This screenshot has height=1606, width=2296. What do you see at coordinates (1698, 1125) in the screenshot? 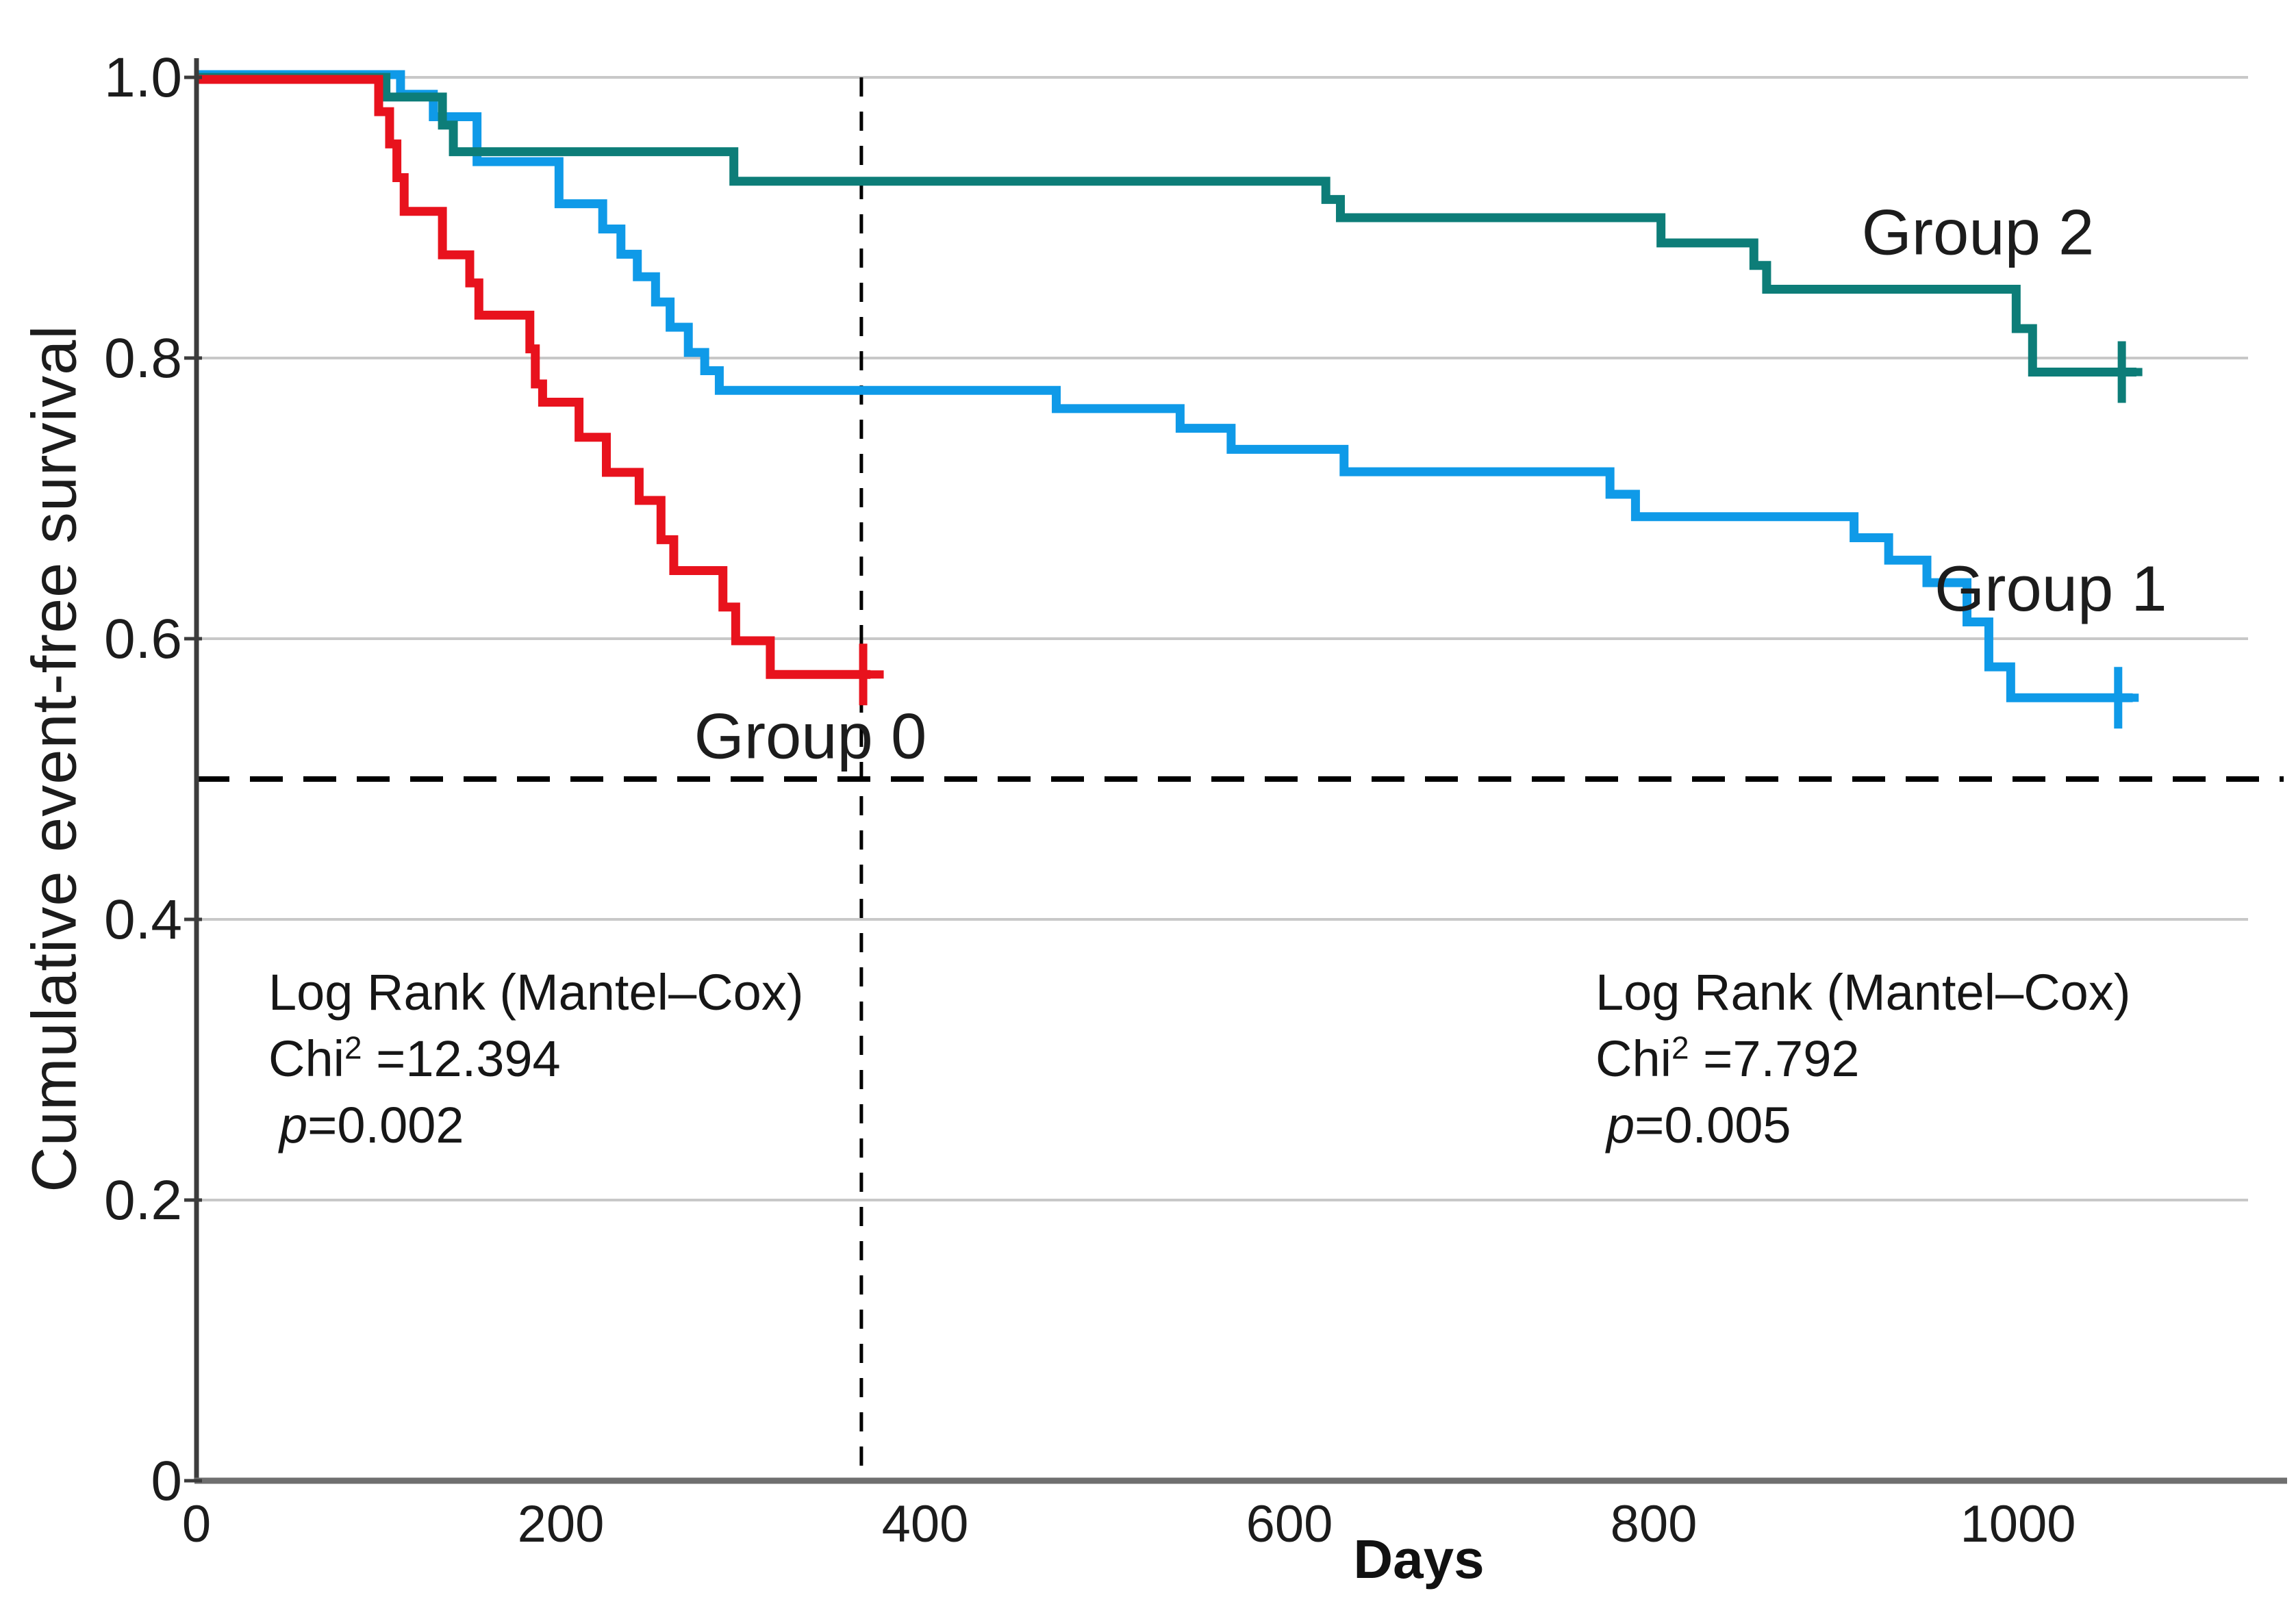
I see `logrank-right-p-line: p=0.005` at bounding box center [1698, 1125].